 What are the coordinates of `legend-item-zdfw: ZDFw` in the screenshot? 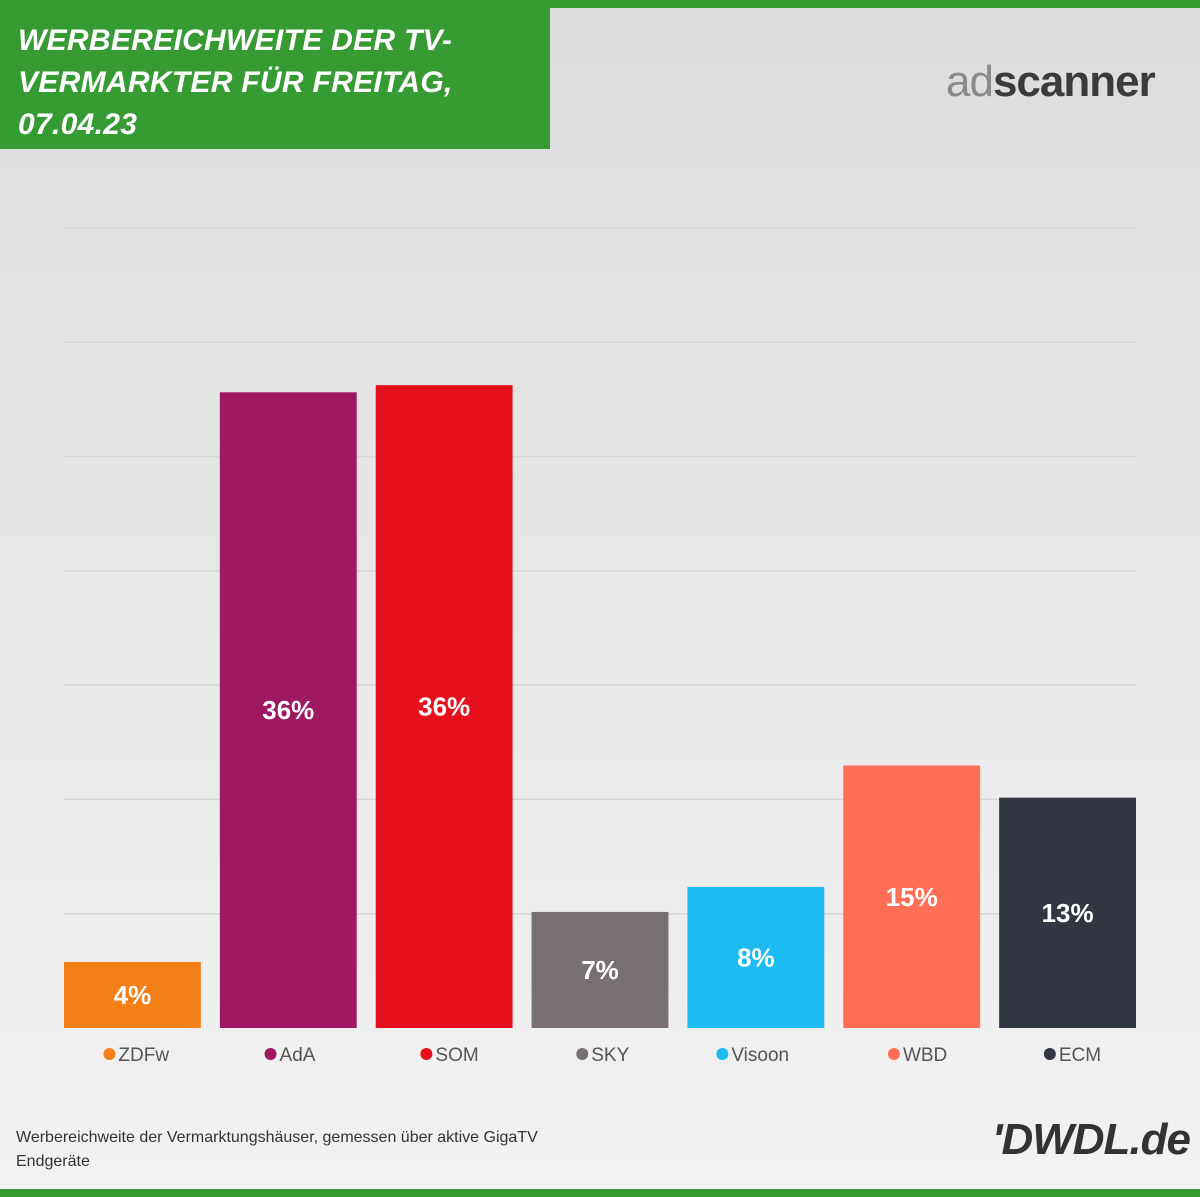 It's located at (136, 1055).